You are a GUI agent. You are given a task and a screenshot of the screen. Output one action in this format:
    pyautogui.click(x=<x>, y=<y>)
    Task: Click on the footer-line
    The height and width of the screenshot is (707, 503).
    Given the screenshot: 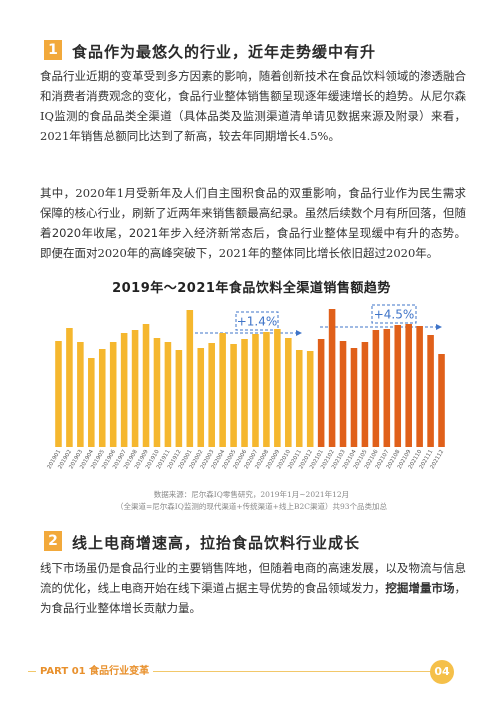 What is the action you would take?
    pyautogui.click(x=238, y=671)
    